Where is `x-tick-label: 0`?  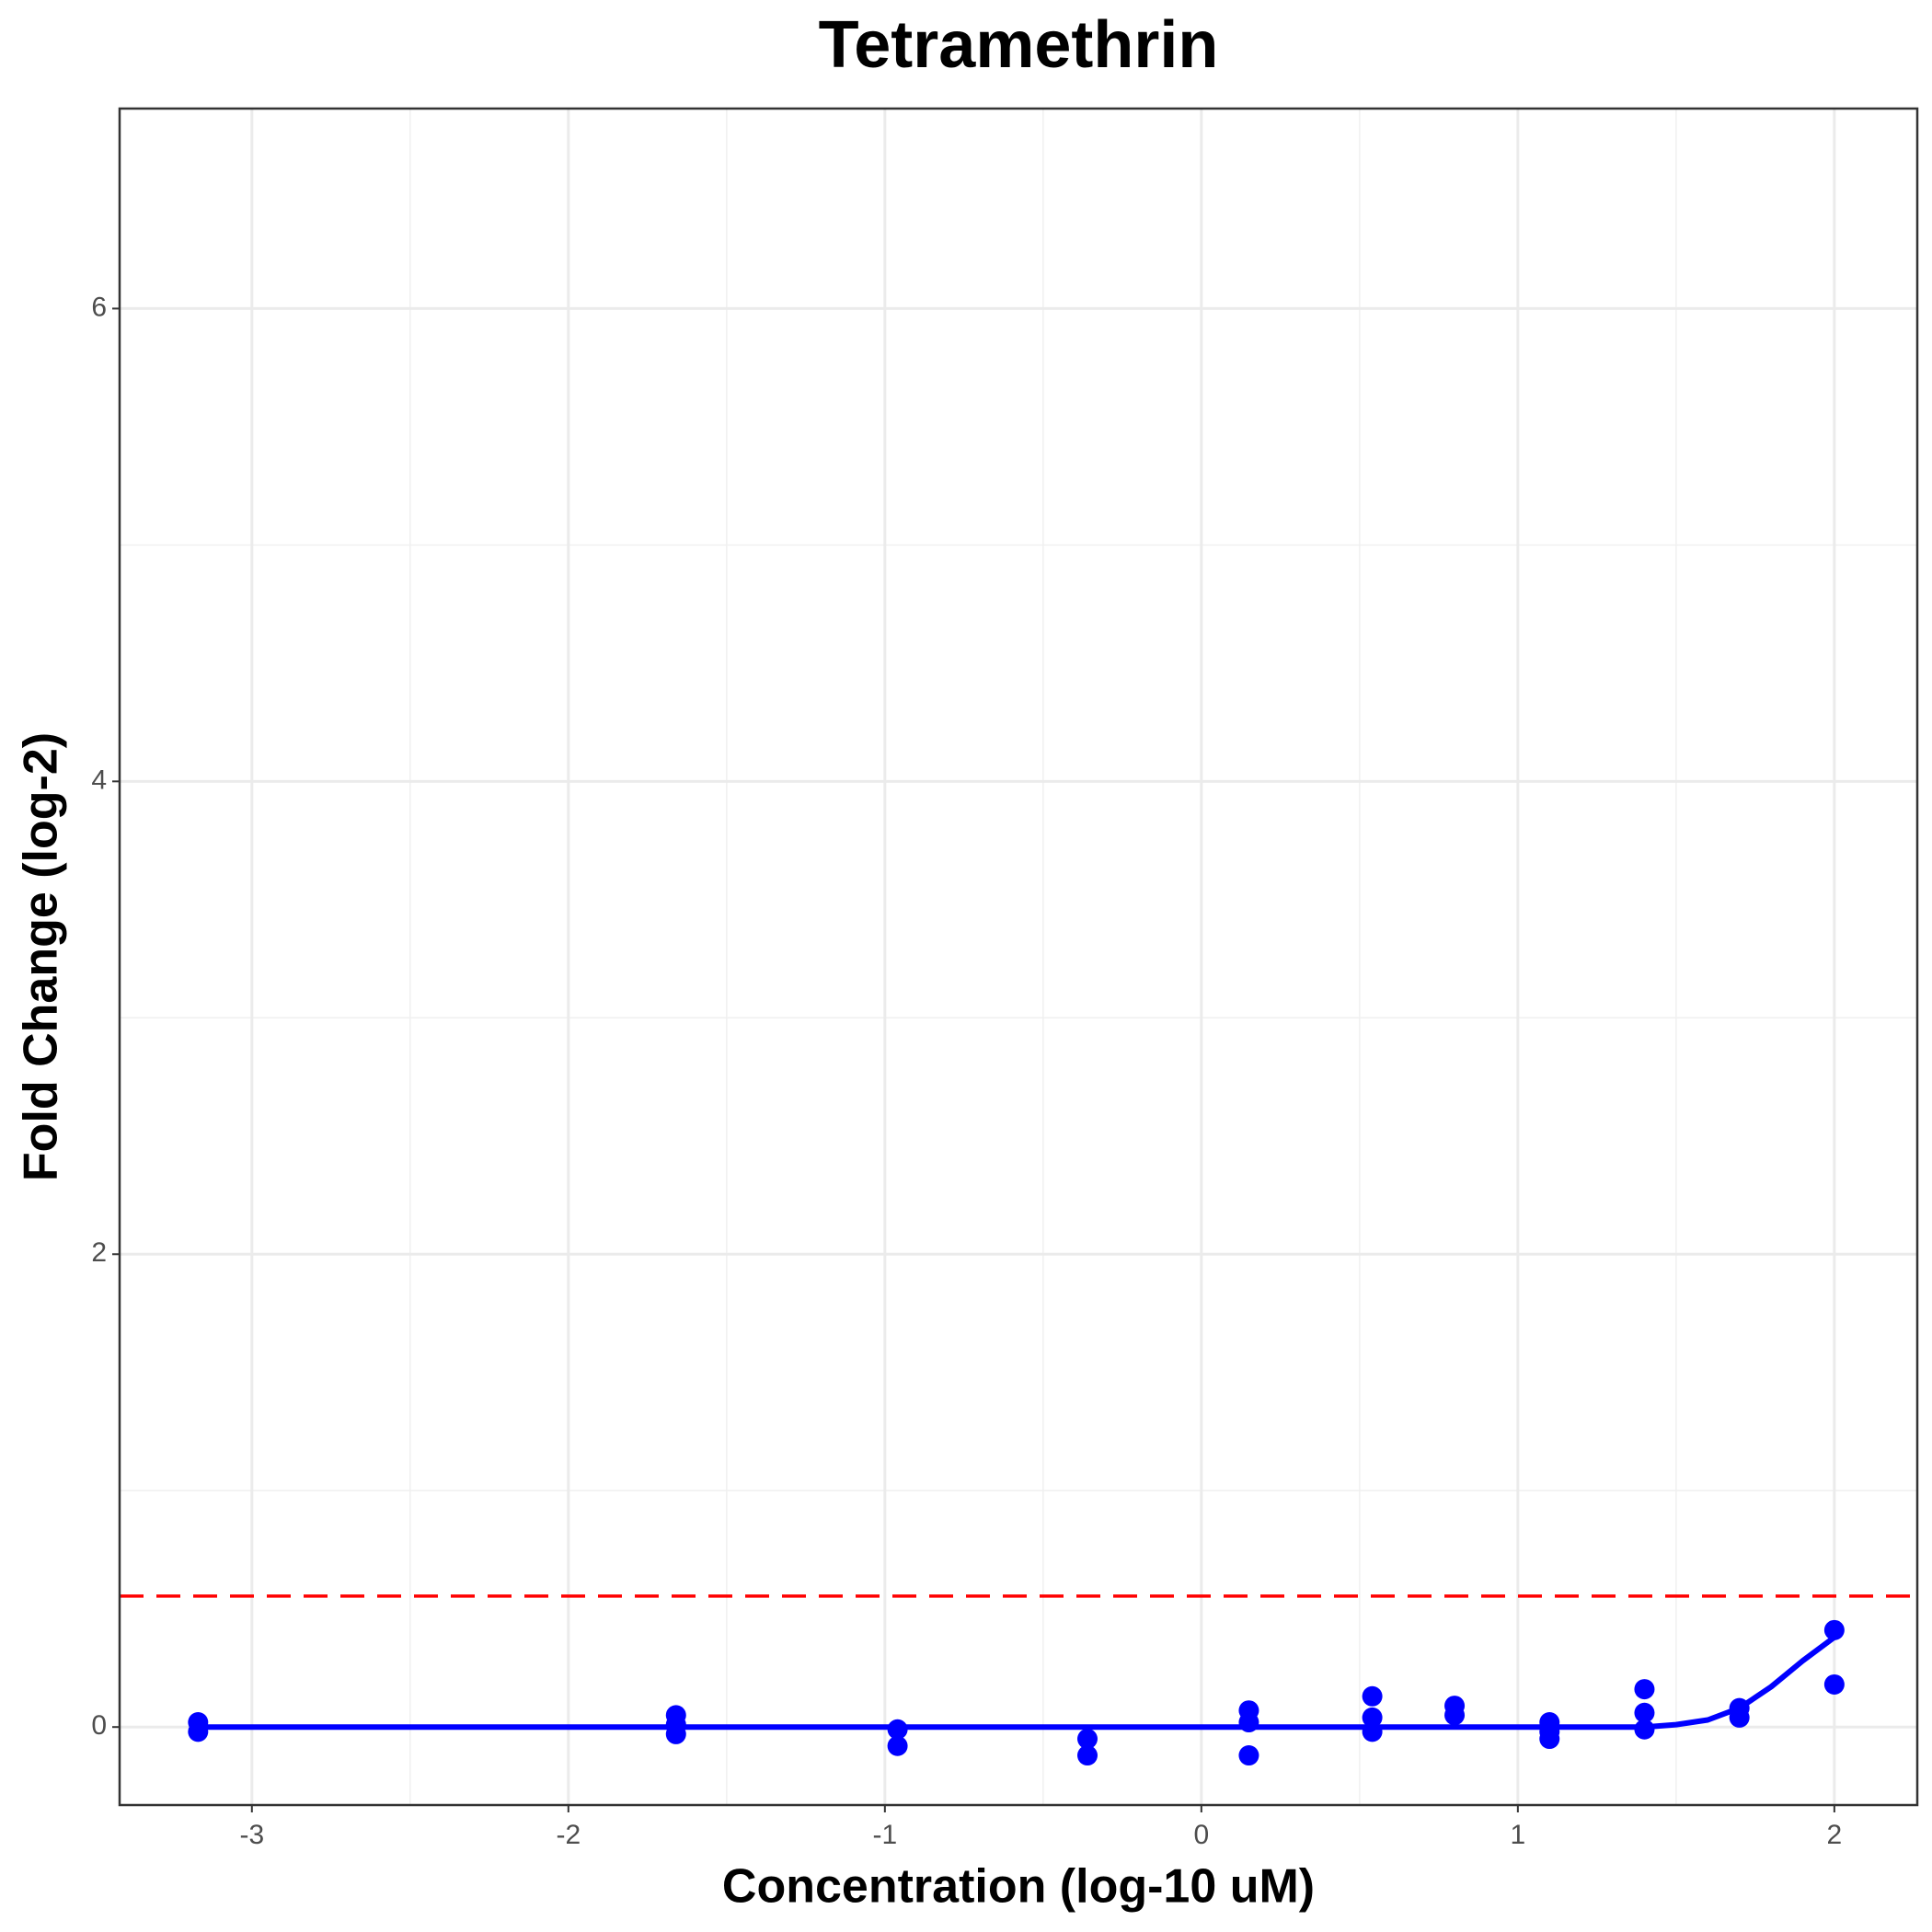 x-tick-label: 0 is located at coordinates (1201, 1835).